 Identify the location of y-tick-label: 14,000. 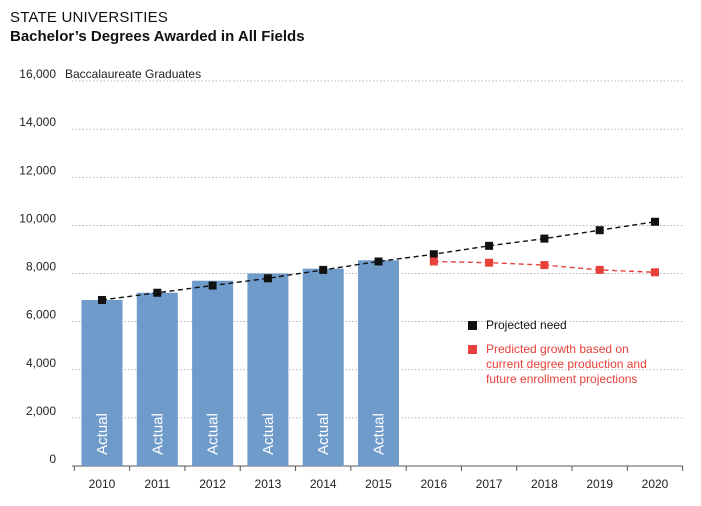
(37, 122).